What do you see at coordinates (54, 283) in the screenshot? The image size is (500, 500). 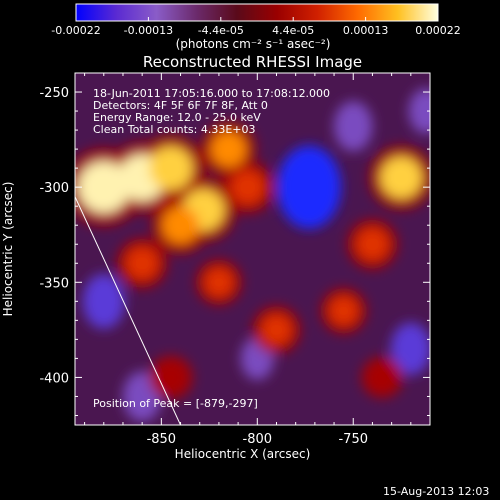 I see `y-tick-label: -350` at bounding box center [54, 283].